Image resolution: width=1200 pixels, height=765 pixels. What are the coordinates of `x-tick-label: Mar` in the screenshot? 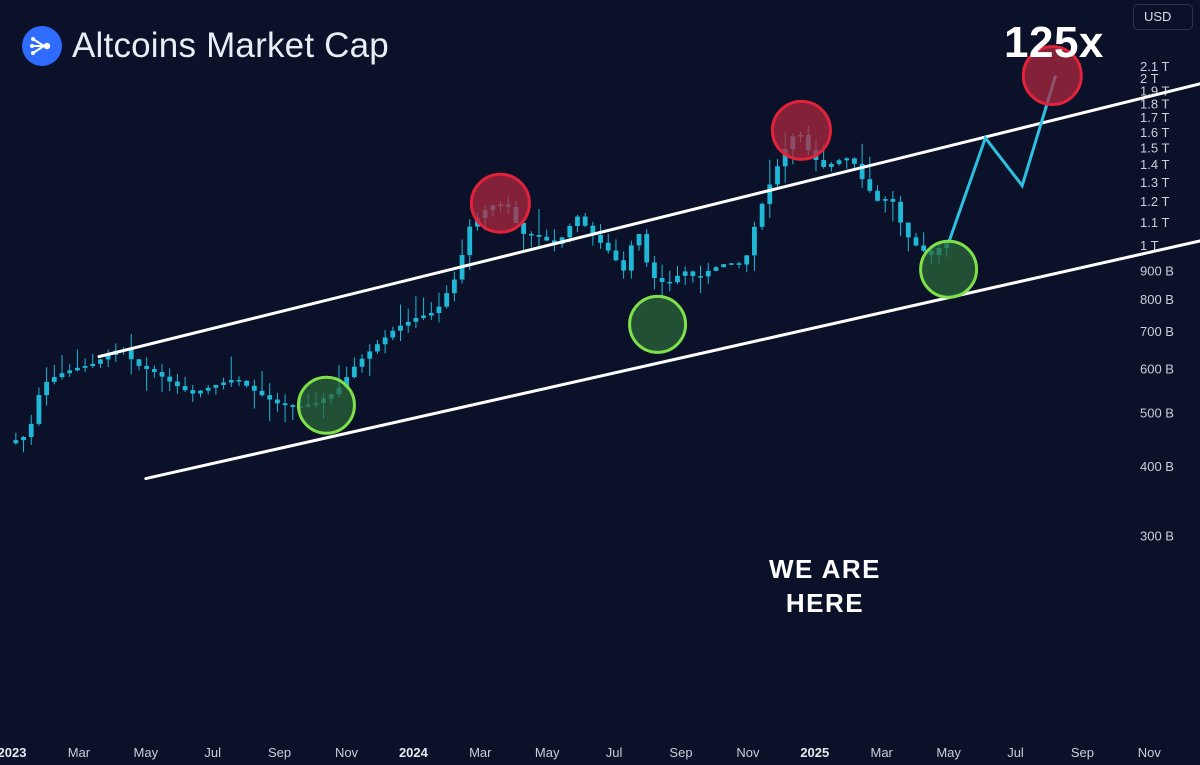 It's located at (79, 752).